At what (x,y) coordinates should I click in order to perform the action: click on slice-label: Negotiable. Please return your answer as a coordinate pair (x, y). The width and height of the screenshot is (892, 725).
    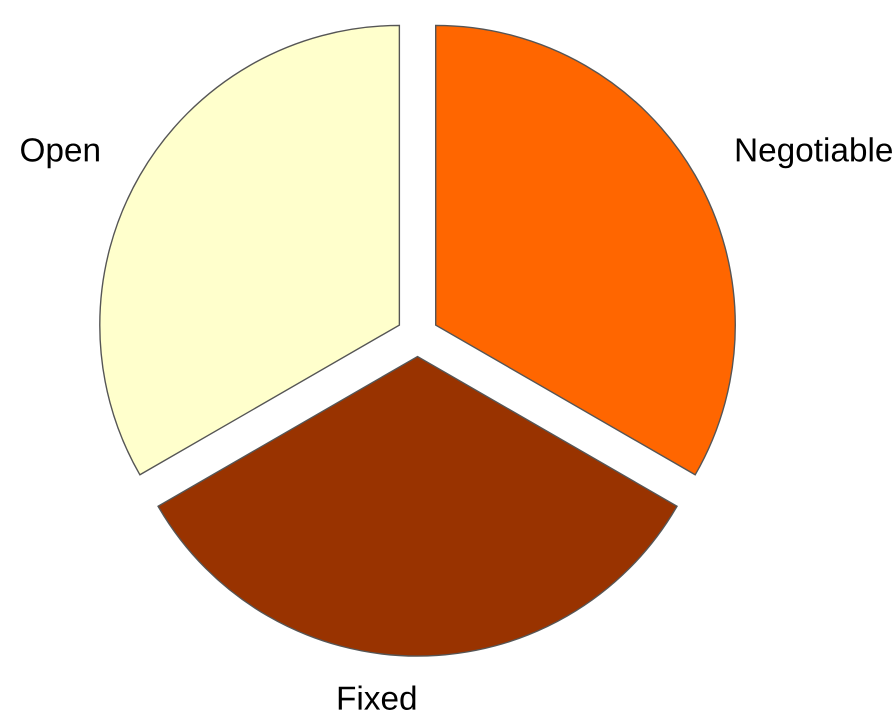
    Looking at the image, I should click on (814, 152).